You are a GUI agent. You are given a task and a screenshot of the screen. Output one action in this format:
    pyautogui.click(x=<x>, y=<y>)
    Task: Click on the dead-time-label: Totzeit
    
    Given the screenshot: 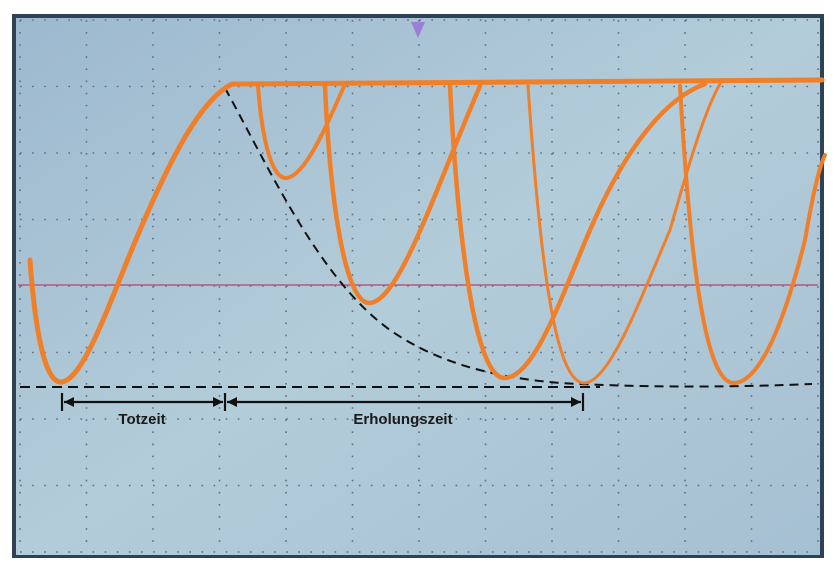 What is the action you would take?
    pyautogui.click(x=141, y=419)
    